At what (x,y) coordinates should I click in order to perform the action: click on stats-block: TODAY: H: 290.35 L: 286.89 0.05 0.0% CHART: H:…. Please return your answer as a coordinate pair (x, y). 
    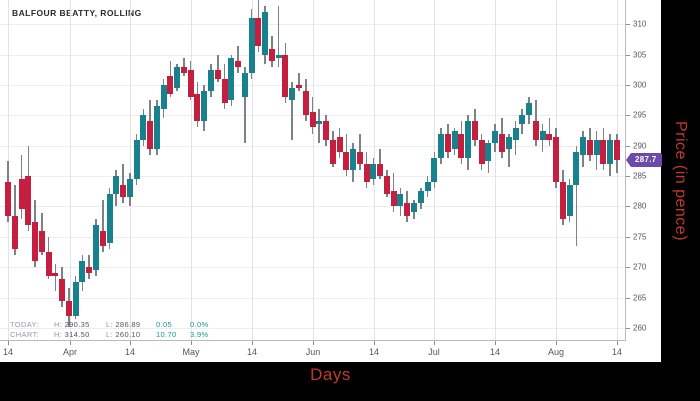
    Looking at the image, I should click on (109, 329).